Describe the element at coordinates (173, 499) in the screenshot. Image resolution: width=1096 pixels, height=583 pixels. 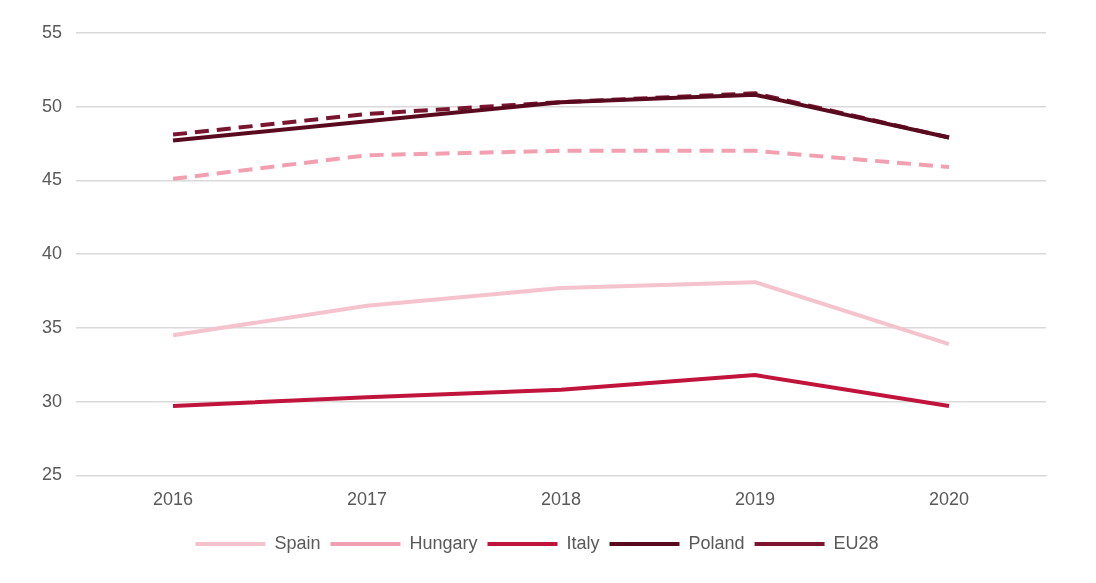
I see `x-tick-label: 2016` at that location.